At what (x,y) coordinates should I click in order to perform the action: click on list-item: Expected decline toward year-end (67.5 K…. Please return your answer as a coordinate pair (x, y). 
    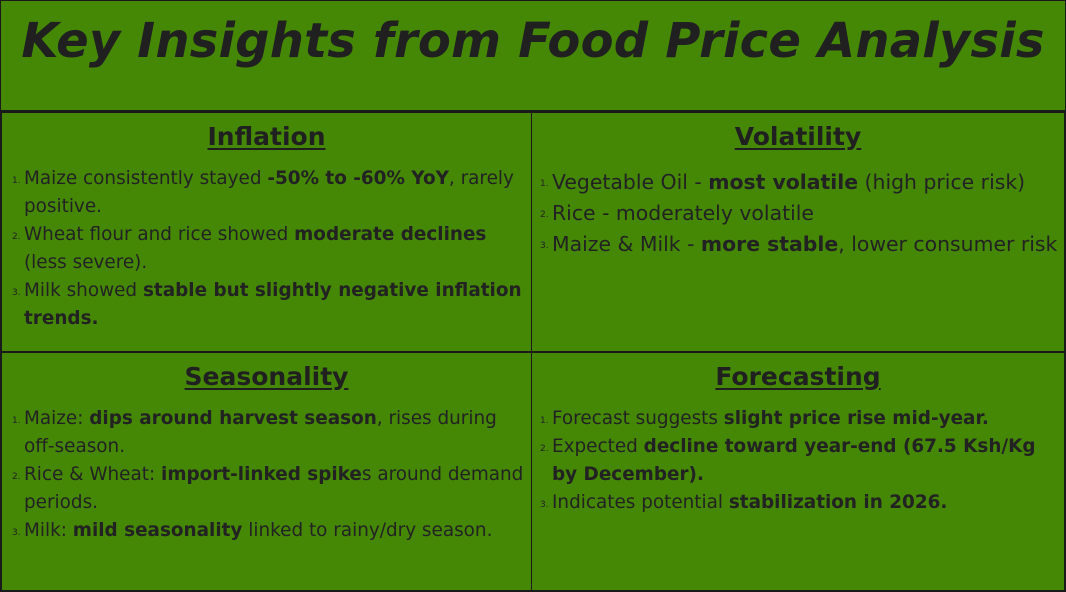
    Looking at the image, I should click on (802, 461).